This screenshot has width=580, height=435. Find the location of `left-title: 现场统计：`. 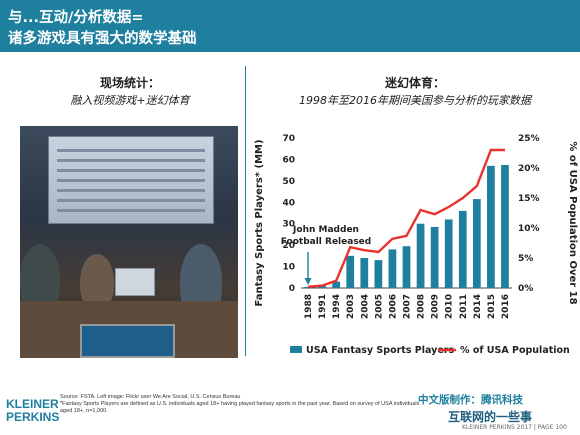

left-title: 现场统计： is located at coordinates (129, 83).